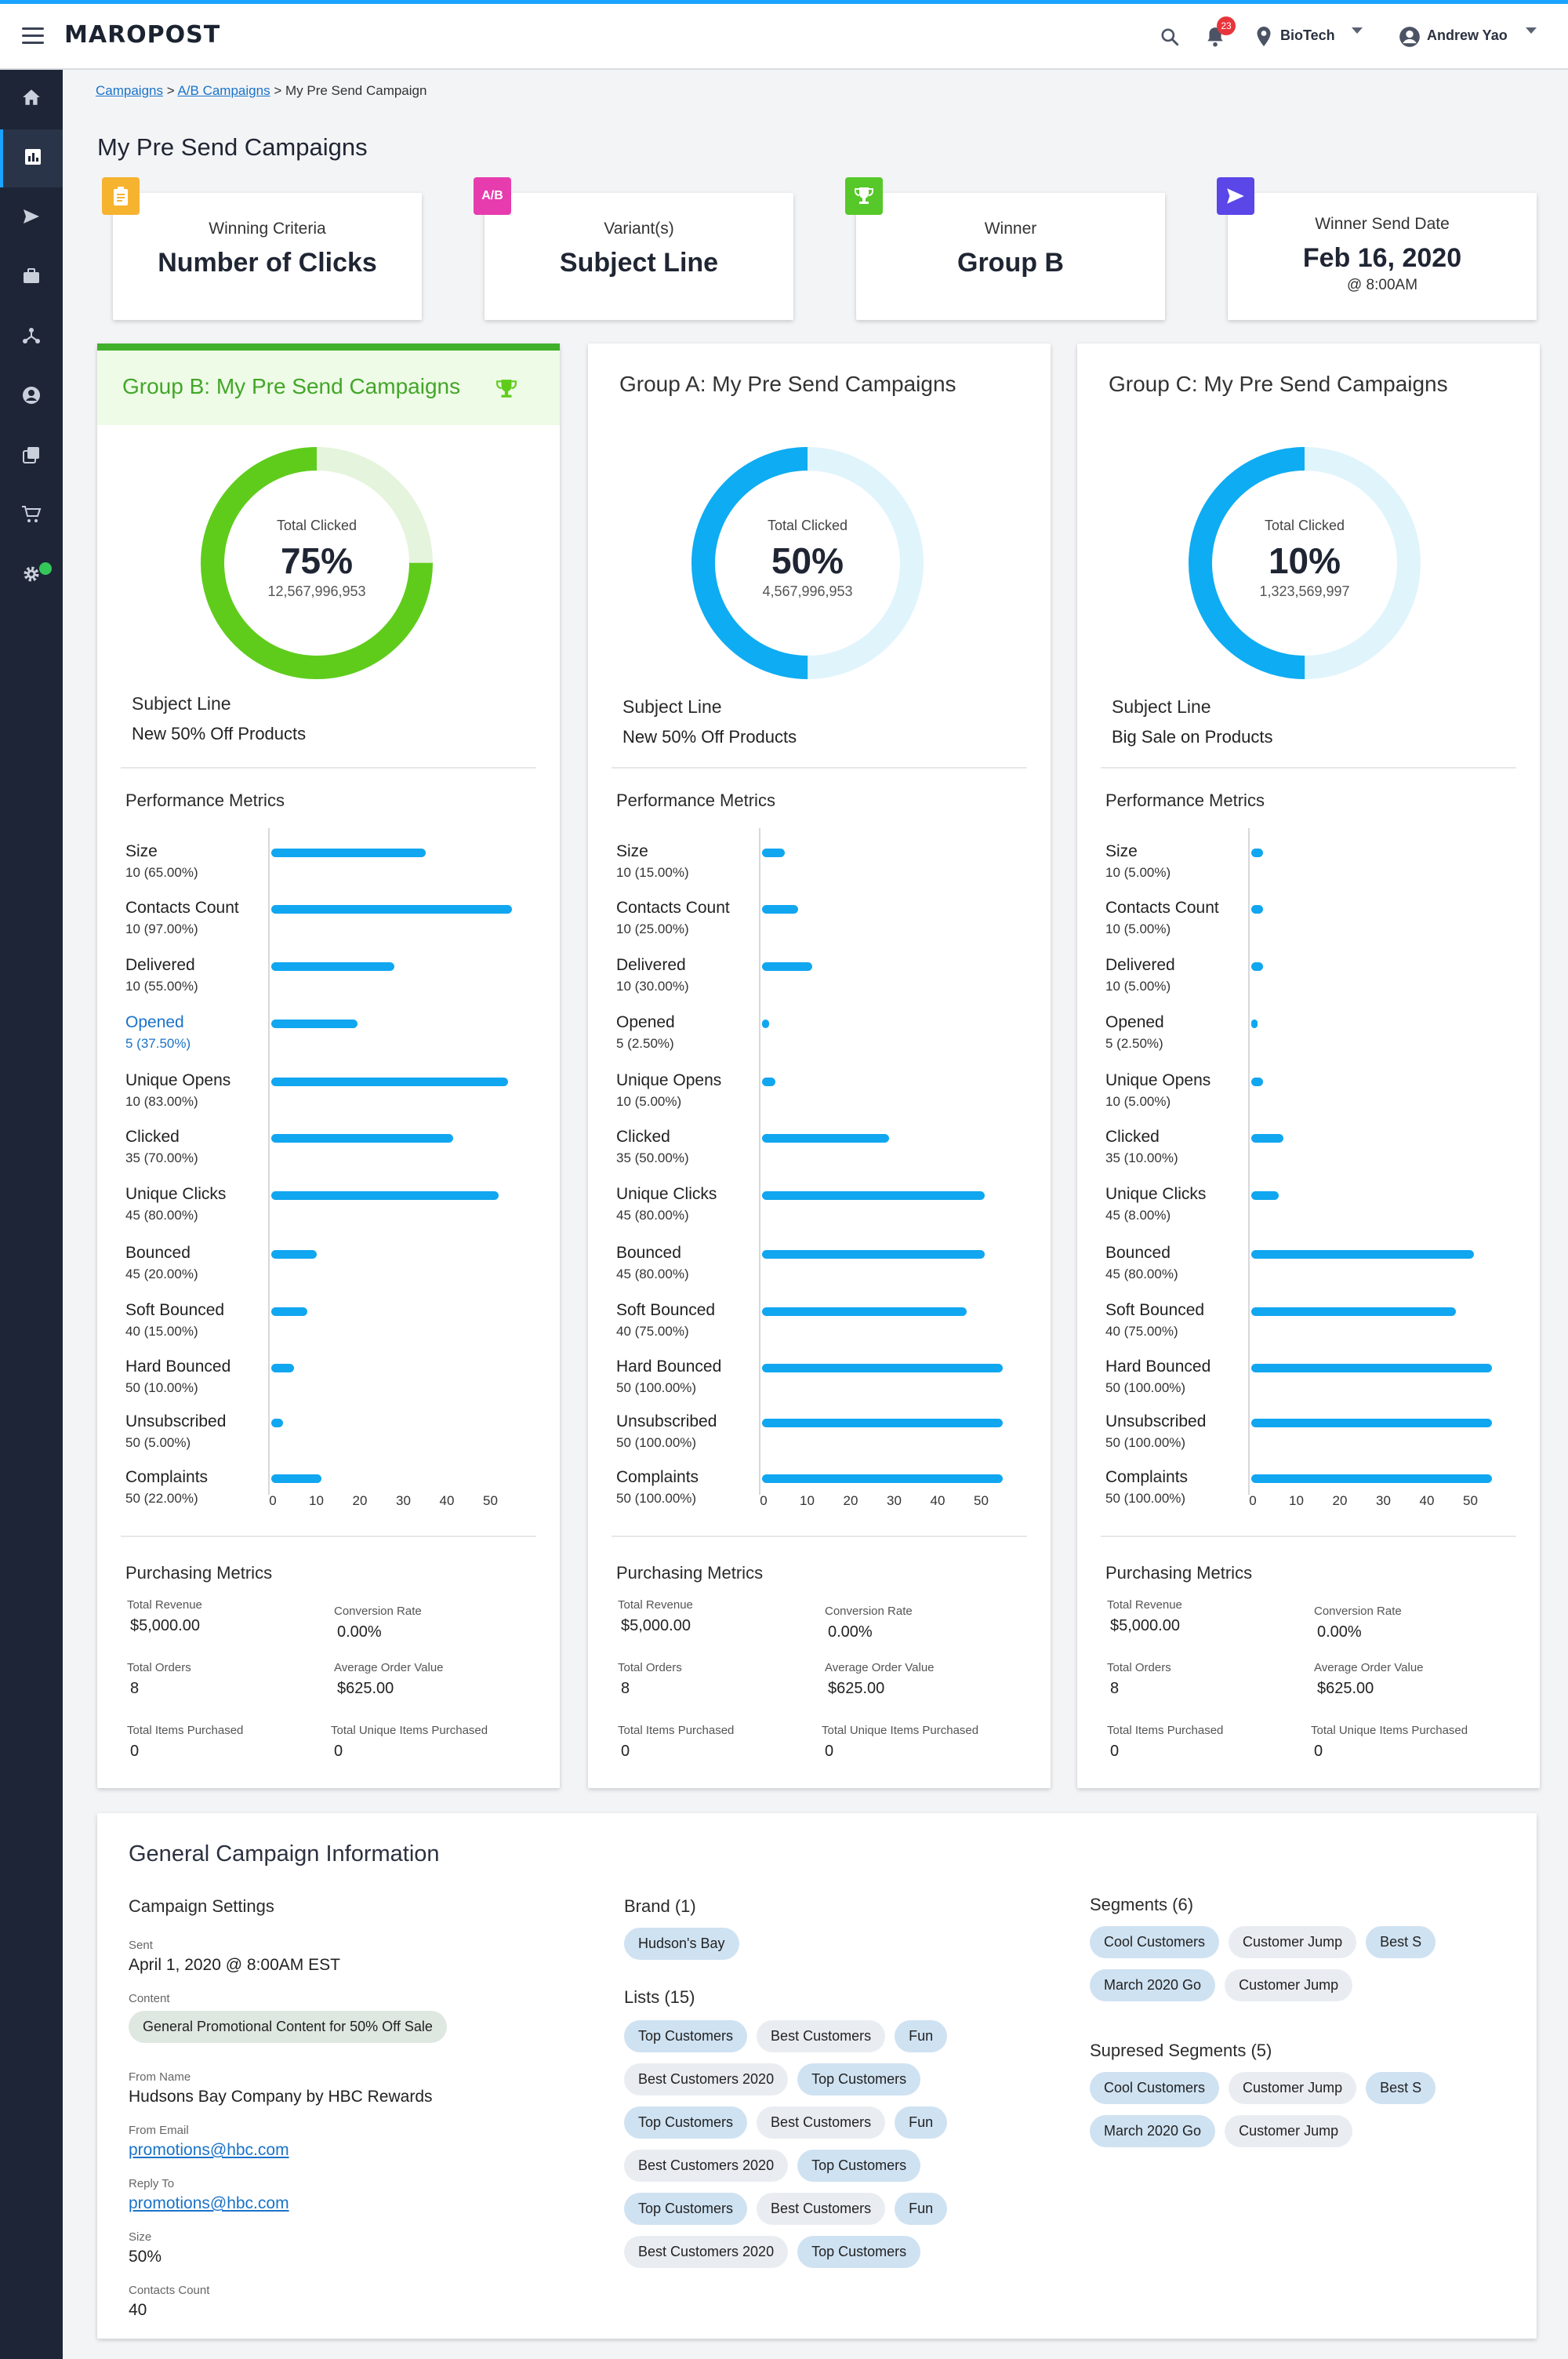 This screenshot has height=2359, width=1568. What do you see at coordinates (32, 516) in the screenshot?
I see `sidebar-item-cart` at bounding box center [32, 516].